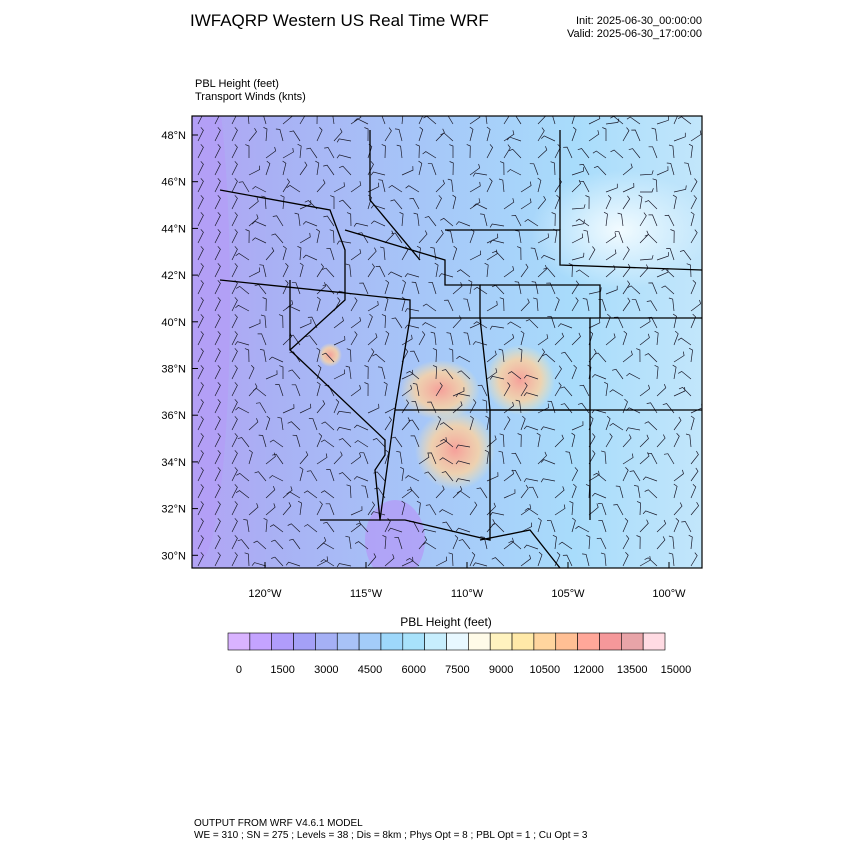 The width and height of the screenshot is (850, 855). Describe the element at coordinates (520, 380) in the screenshot. I see `shade` at that location.